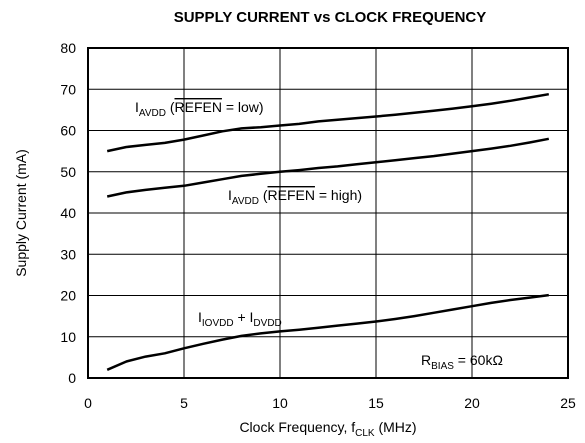 This screenshot has width=585, height=443. What do you see at coordinates (218, 323) in the screenshot?
I see `label-part: IOVDD` at bounding box center [218, 323].